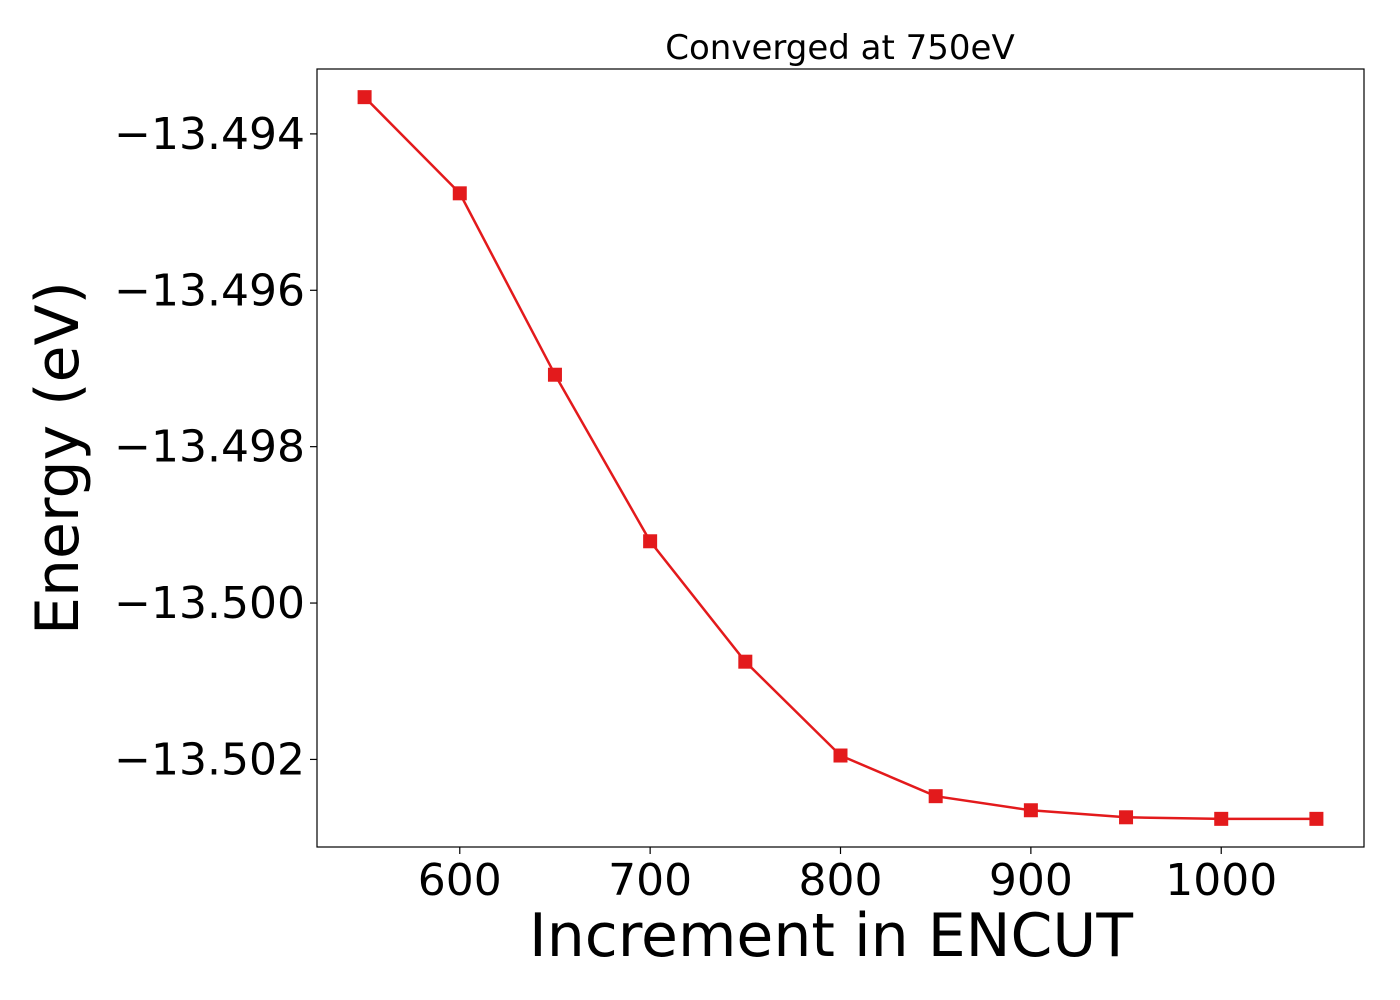 Image resolution: width=1400 pixels, height=1000 pixels. Describe the element at coordinates (1031, 880) in the screenshot. I see `x-tick-label: 900` at that location.